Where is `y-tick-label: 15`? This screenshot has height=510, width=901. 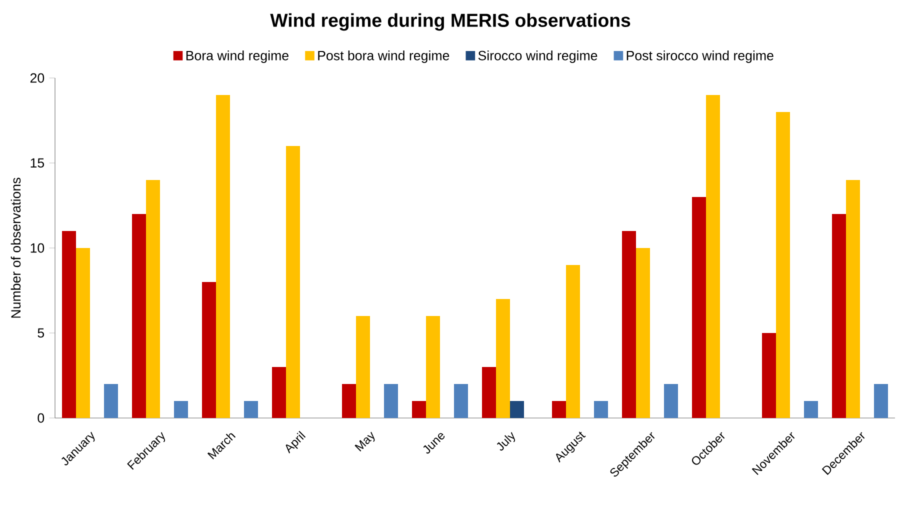 y-tick-label: 15 is located at coordinates (37, 163).